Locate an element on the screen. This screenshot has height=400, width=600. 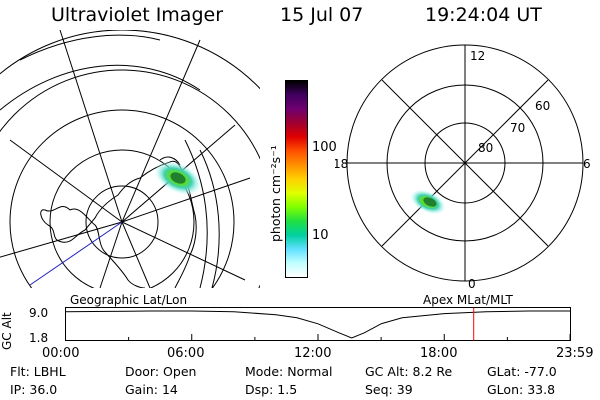
viewing-direction-line is located at coordinates (76, 253).